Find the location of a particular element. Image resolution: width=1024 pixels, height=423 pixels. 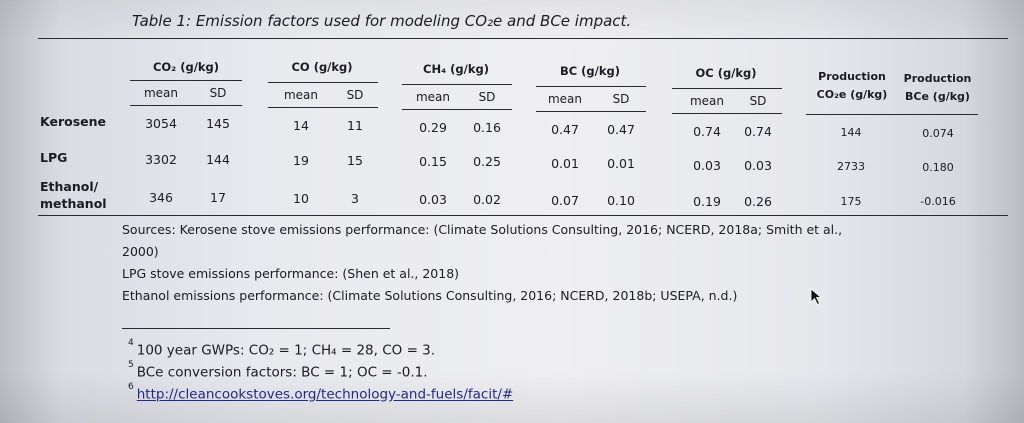

bc-sub-rule is located at coordinates (591, 111).